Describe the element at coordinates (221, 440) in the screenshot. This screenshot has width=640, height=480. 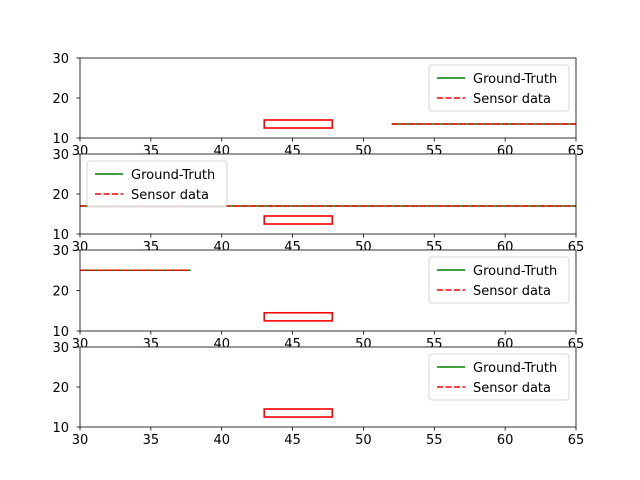
I see `x-tick-label: 40` at that location.